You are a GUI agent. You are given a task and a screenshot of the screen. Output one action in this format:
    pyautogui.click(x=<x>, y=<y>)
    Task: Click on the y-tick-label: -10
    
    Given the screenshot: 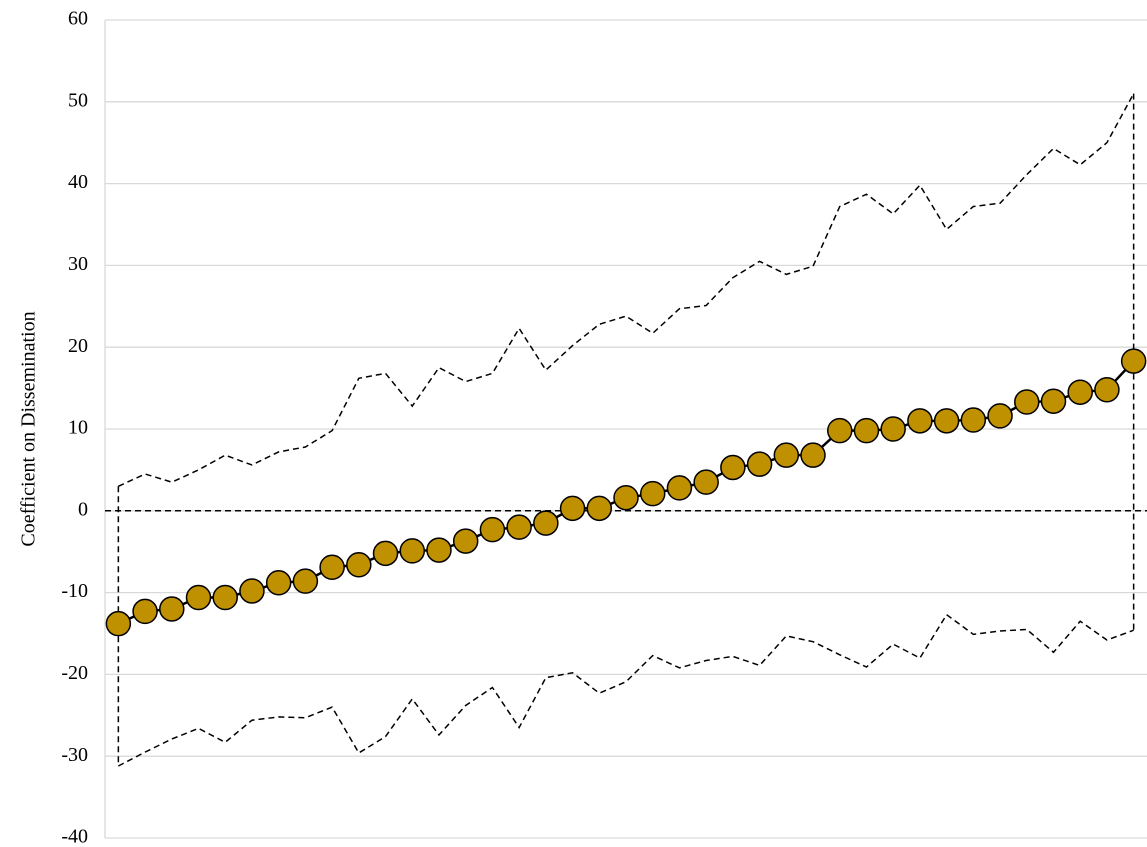 What is the action you would take?
    pyautogui.click(x=74, y=591)
    